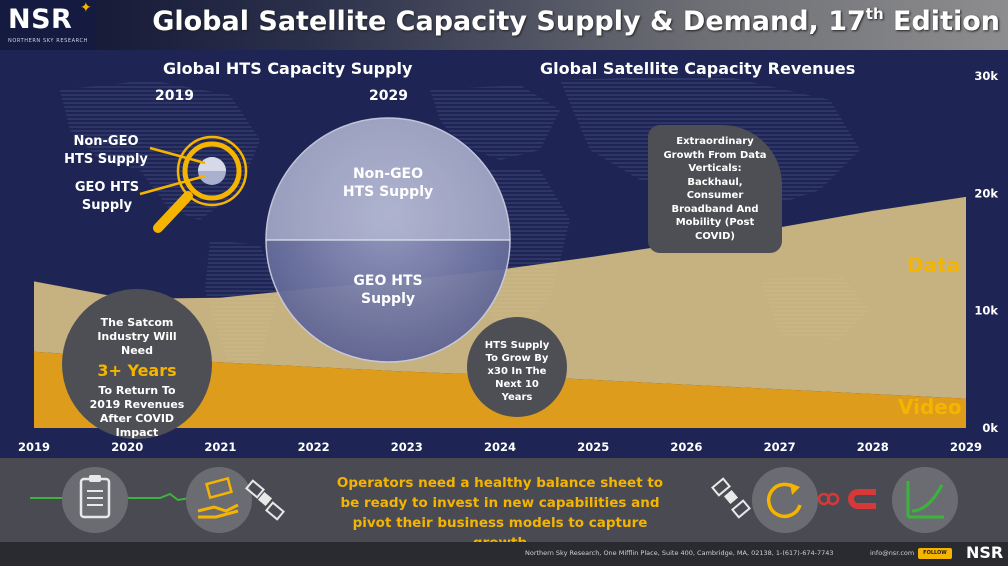 The height and width of the screenshot is (566, 1008). I want to click on footer-email-link: info@nsr.com, so click(892, 553).